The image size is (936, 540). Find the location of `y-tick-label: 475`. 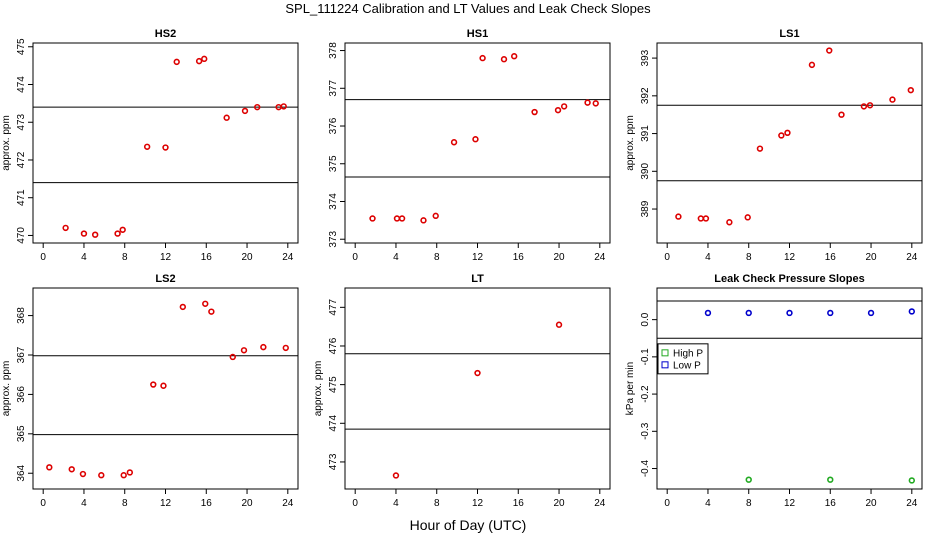

y-tick-label: 475 is located at coordinates (21, 46).